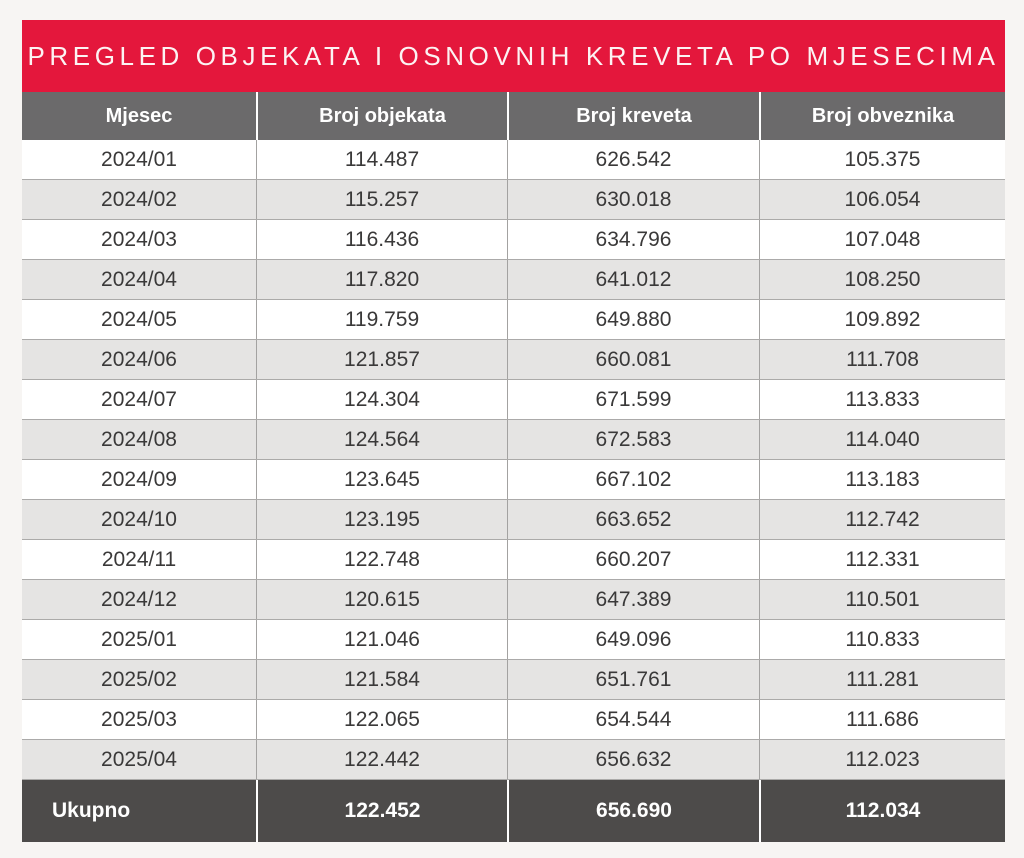 This screenshot has width=1024, height=858. I want to click on cell-month: 2024/10, so click(139, 519).